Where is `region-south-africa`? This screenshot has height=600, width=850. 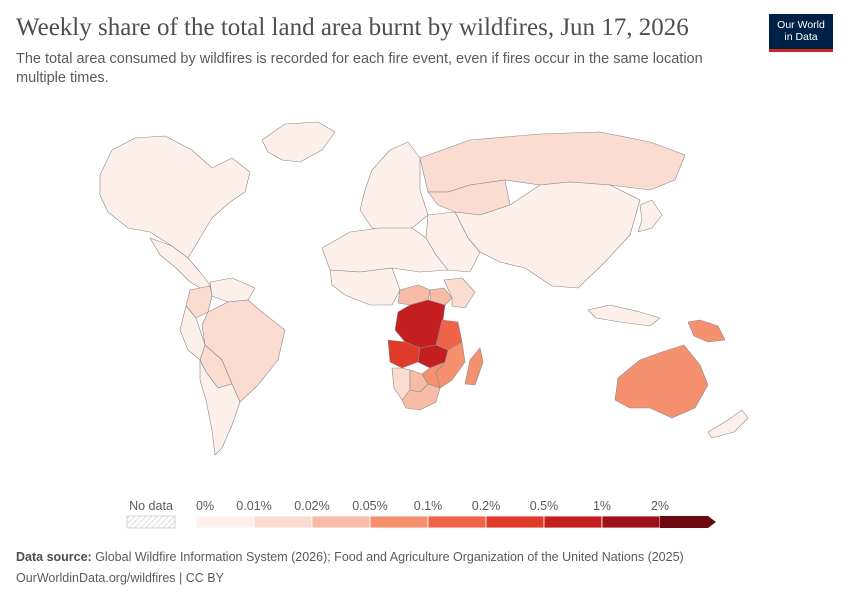 region-south-africa is located at coordinates (421, 397).